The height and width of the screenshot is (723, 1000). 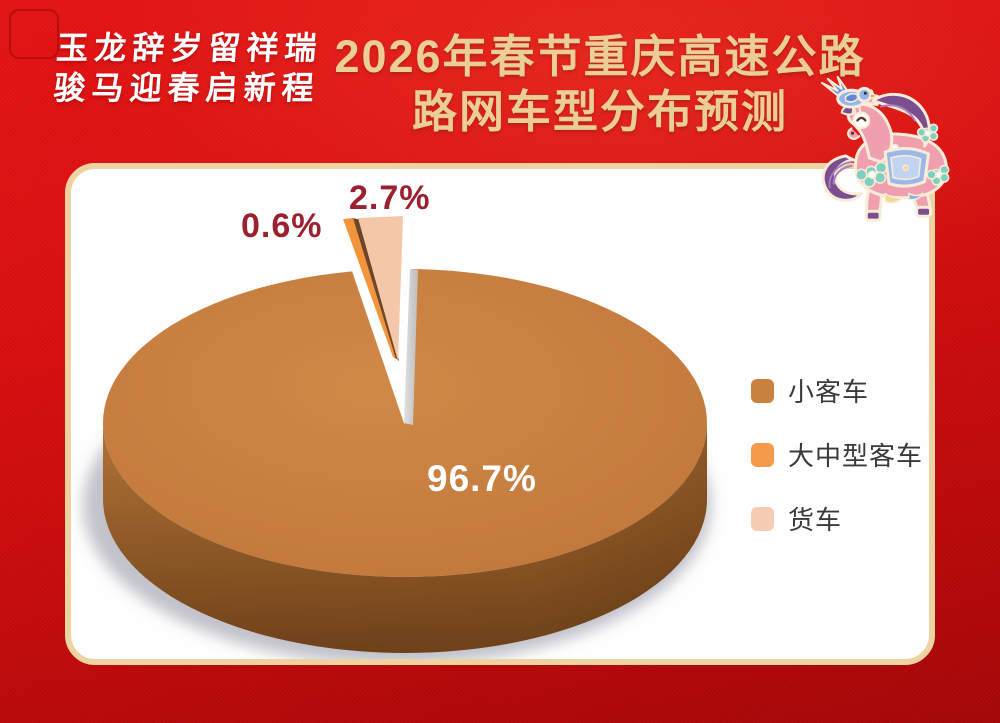 What do you see at coordinates (762, 454) in the screenshot?
I see `legend-swatch-bus` at bounding box center [762, 454].